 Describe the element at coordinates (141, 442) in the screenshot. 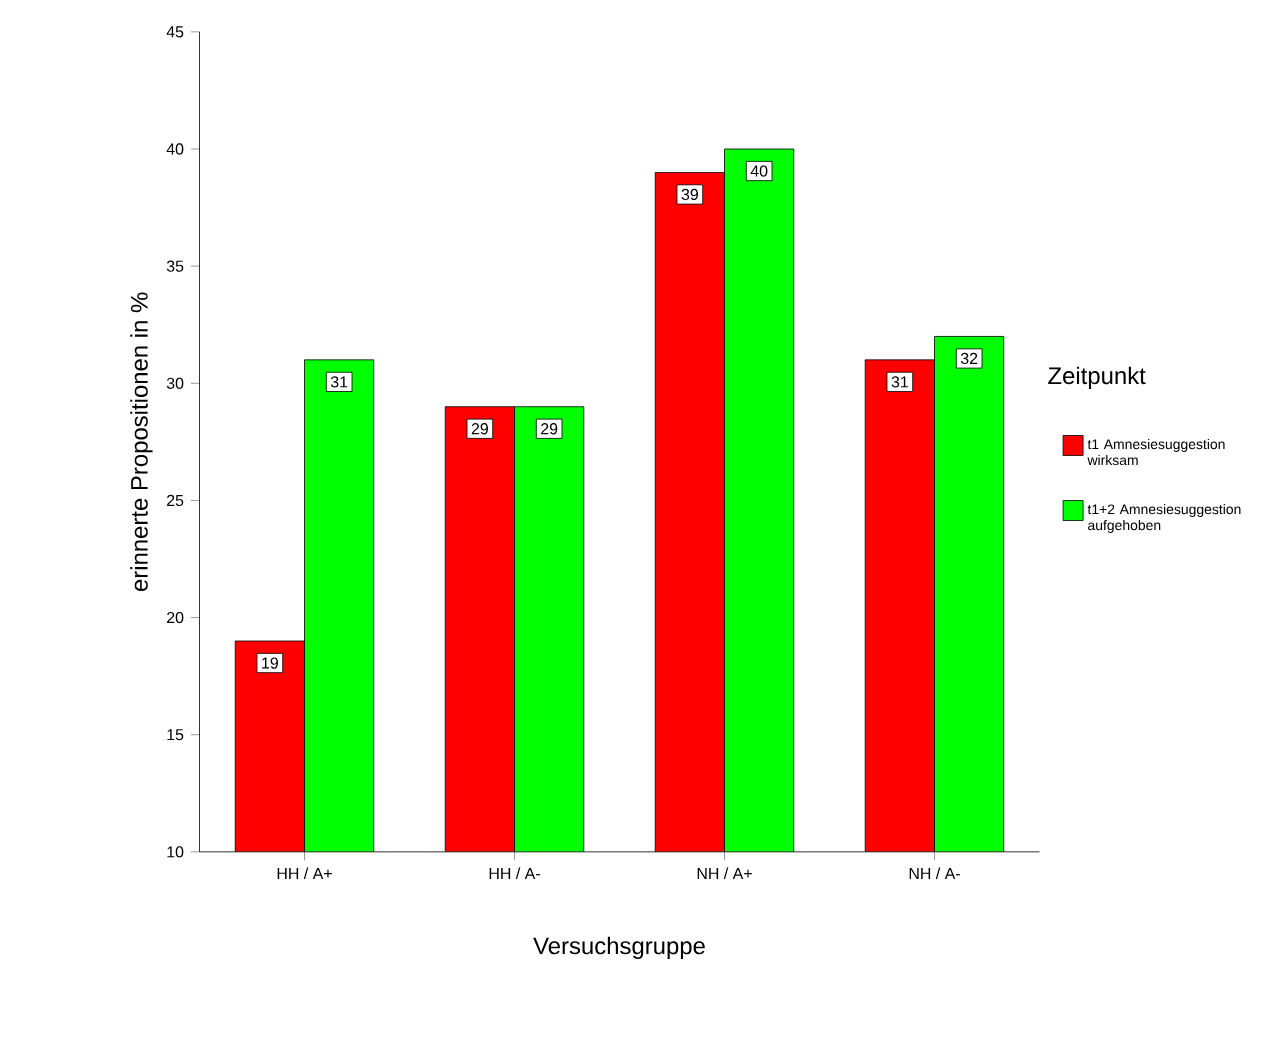

I see `y-axis-title: erinnerte Propositionen in %` at that location.